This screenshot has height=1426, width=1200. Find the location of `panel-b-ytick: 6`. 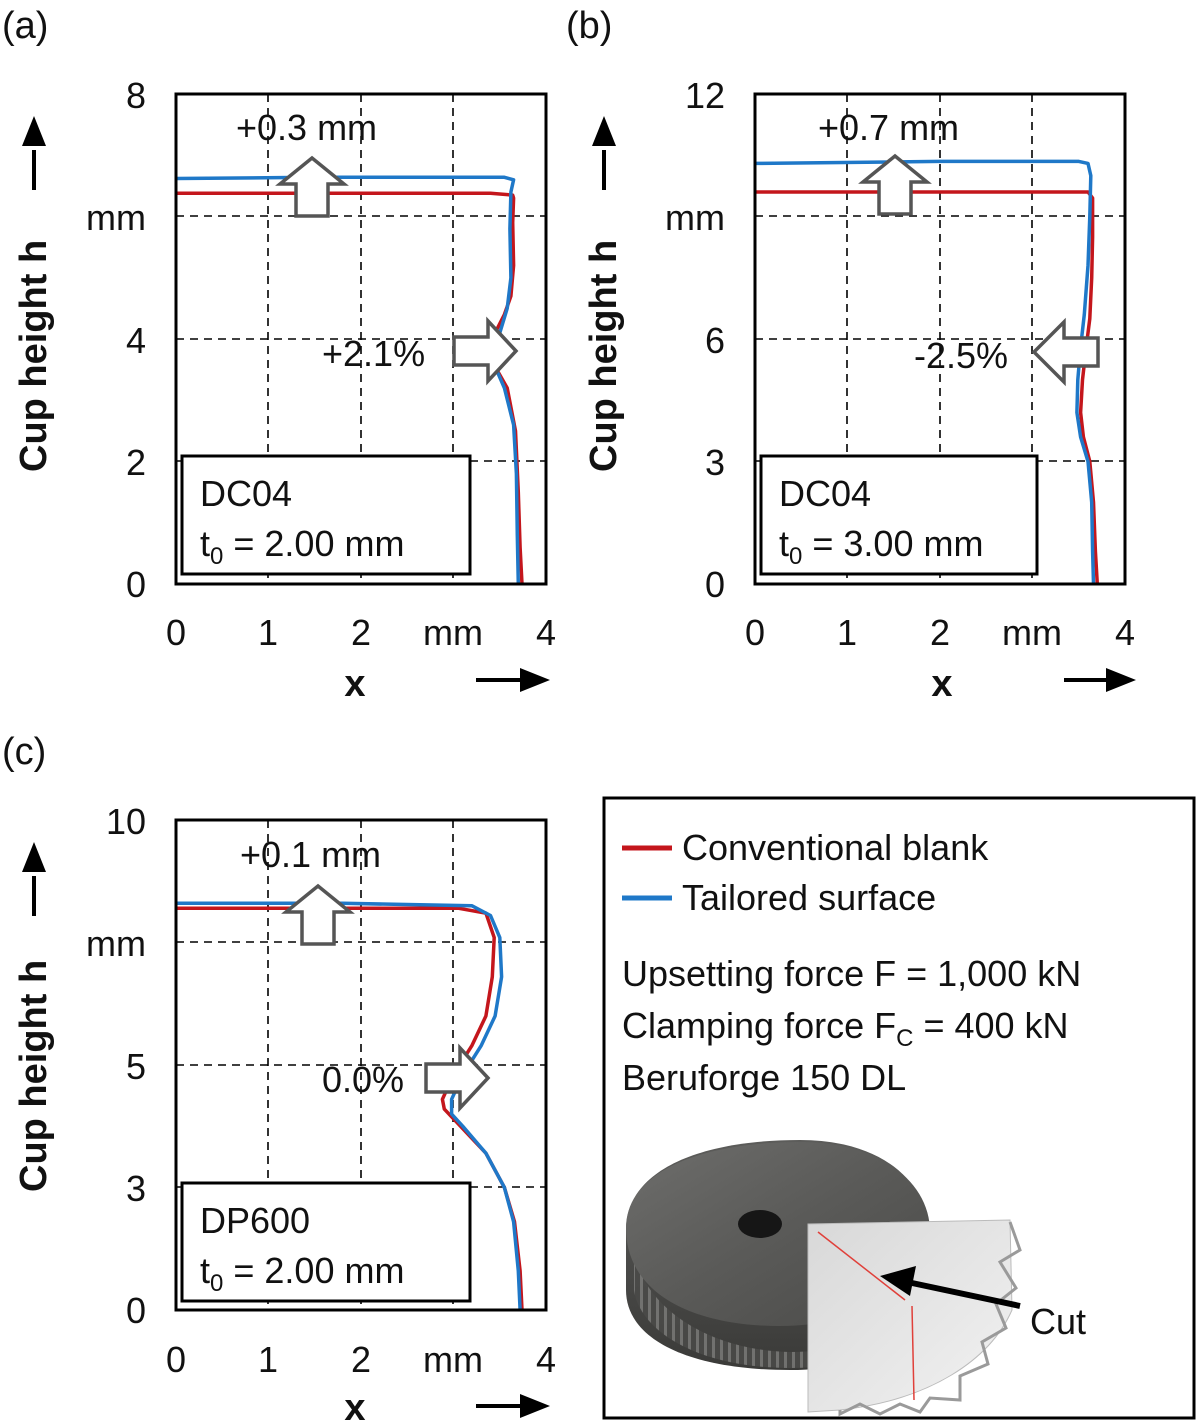

panel-b-ytick: 6 is located at coordinates (715, 340).